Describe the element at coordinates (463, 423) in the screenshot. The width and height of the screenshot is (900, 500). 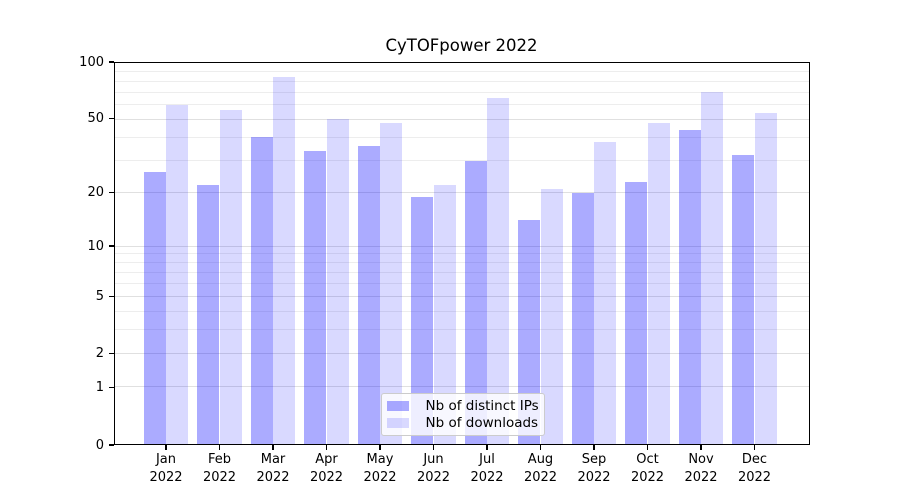
I see `legend-item-downloads: Nb of downloads` at that location.